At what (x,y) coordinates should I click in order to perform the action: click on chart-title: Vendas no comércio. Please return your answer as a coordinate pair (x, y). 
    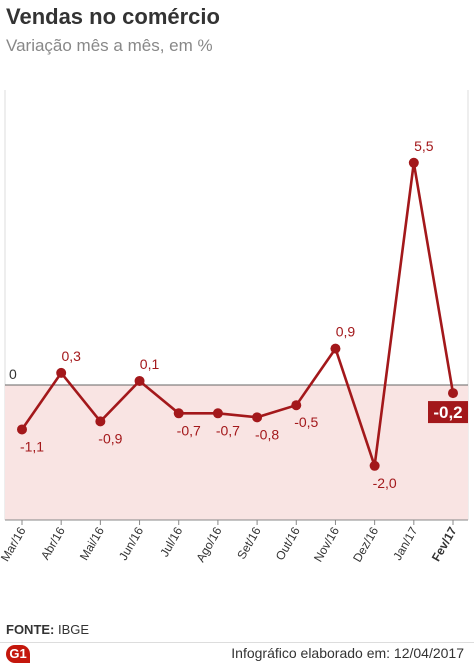
    Looking at the image, I should click on (113, 16).